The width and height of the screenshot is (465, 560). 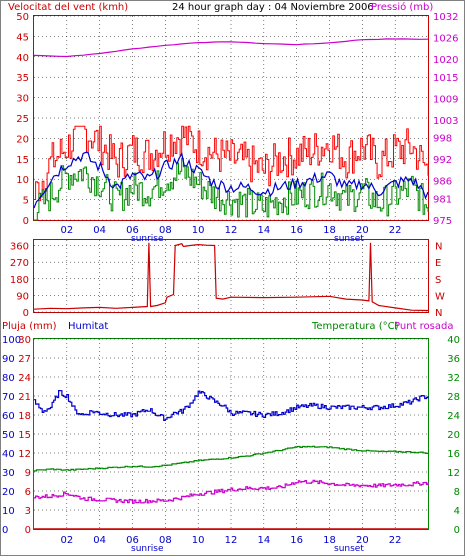 What do you see at coordinates (349, 239) in the screenshot?
I see `sunset-label-top: sunset` at bounding box center [349, 239].